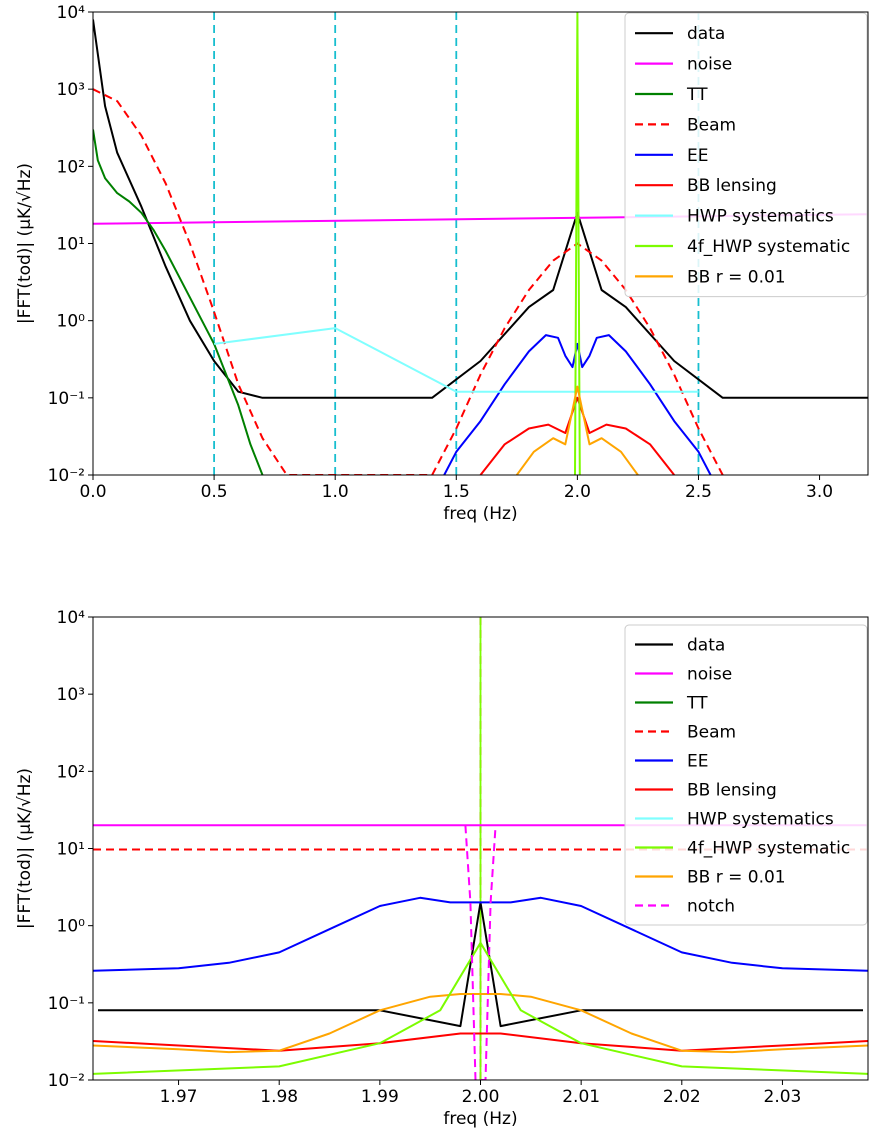 This screenshot has height=1142, width=869. What do you see at coordinates (819, 492) in the screenshot?
I see `x-tick-label: 3.0` at bounding box center [819, 492].